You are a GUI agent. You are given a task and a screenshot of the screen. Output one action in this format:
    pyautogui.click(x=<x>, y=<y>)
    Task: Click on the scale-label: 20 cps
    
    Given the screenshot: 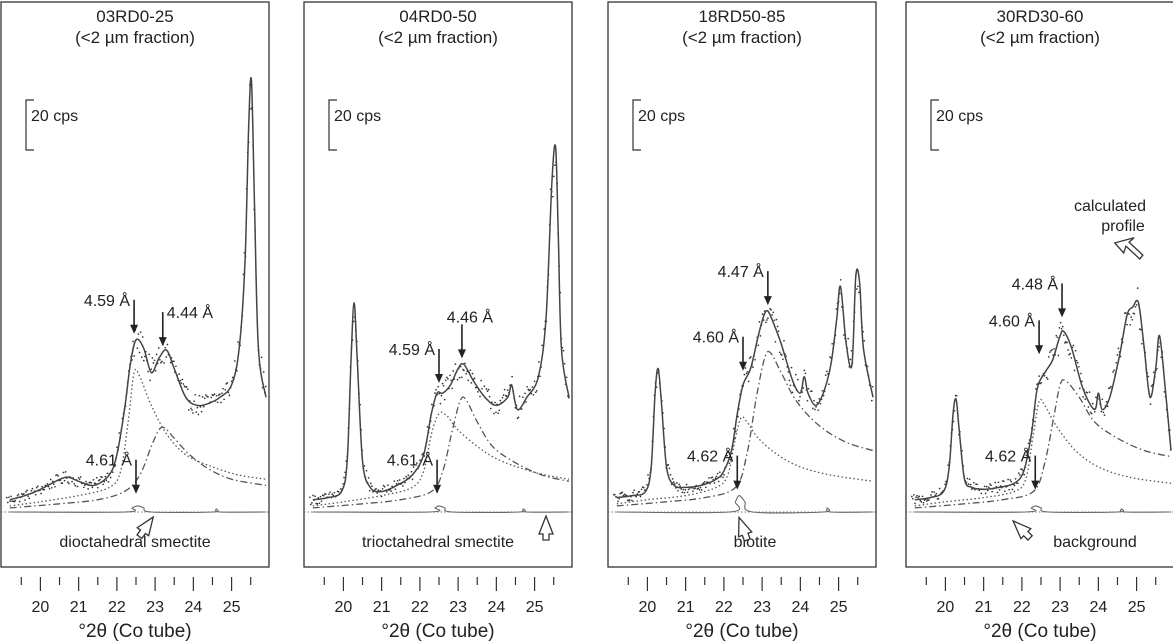 What is the action you would take?
    pyautogui.click(x=357, y=116)
    